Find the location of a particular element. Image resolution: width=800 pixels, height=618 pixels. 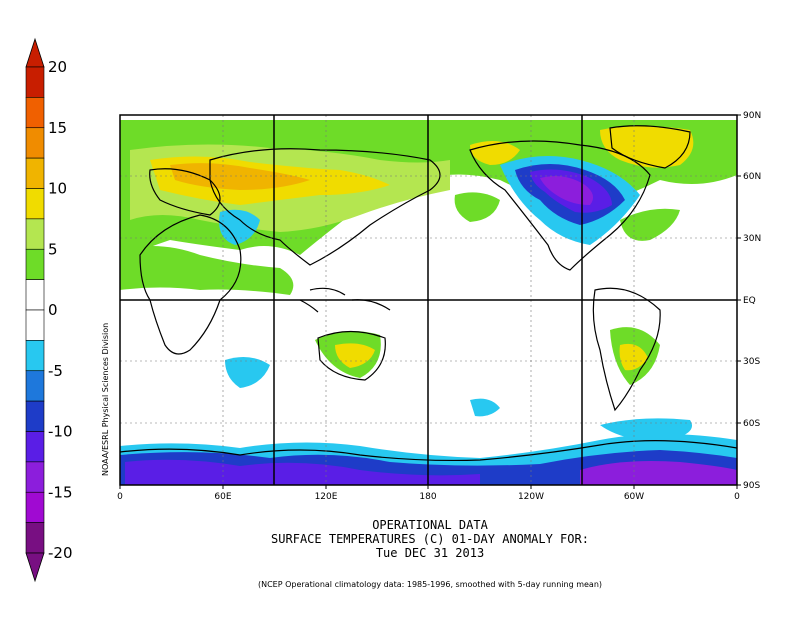

antarctic-extreme-cold-east is located at coordinates (658, 473).